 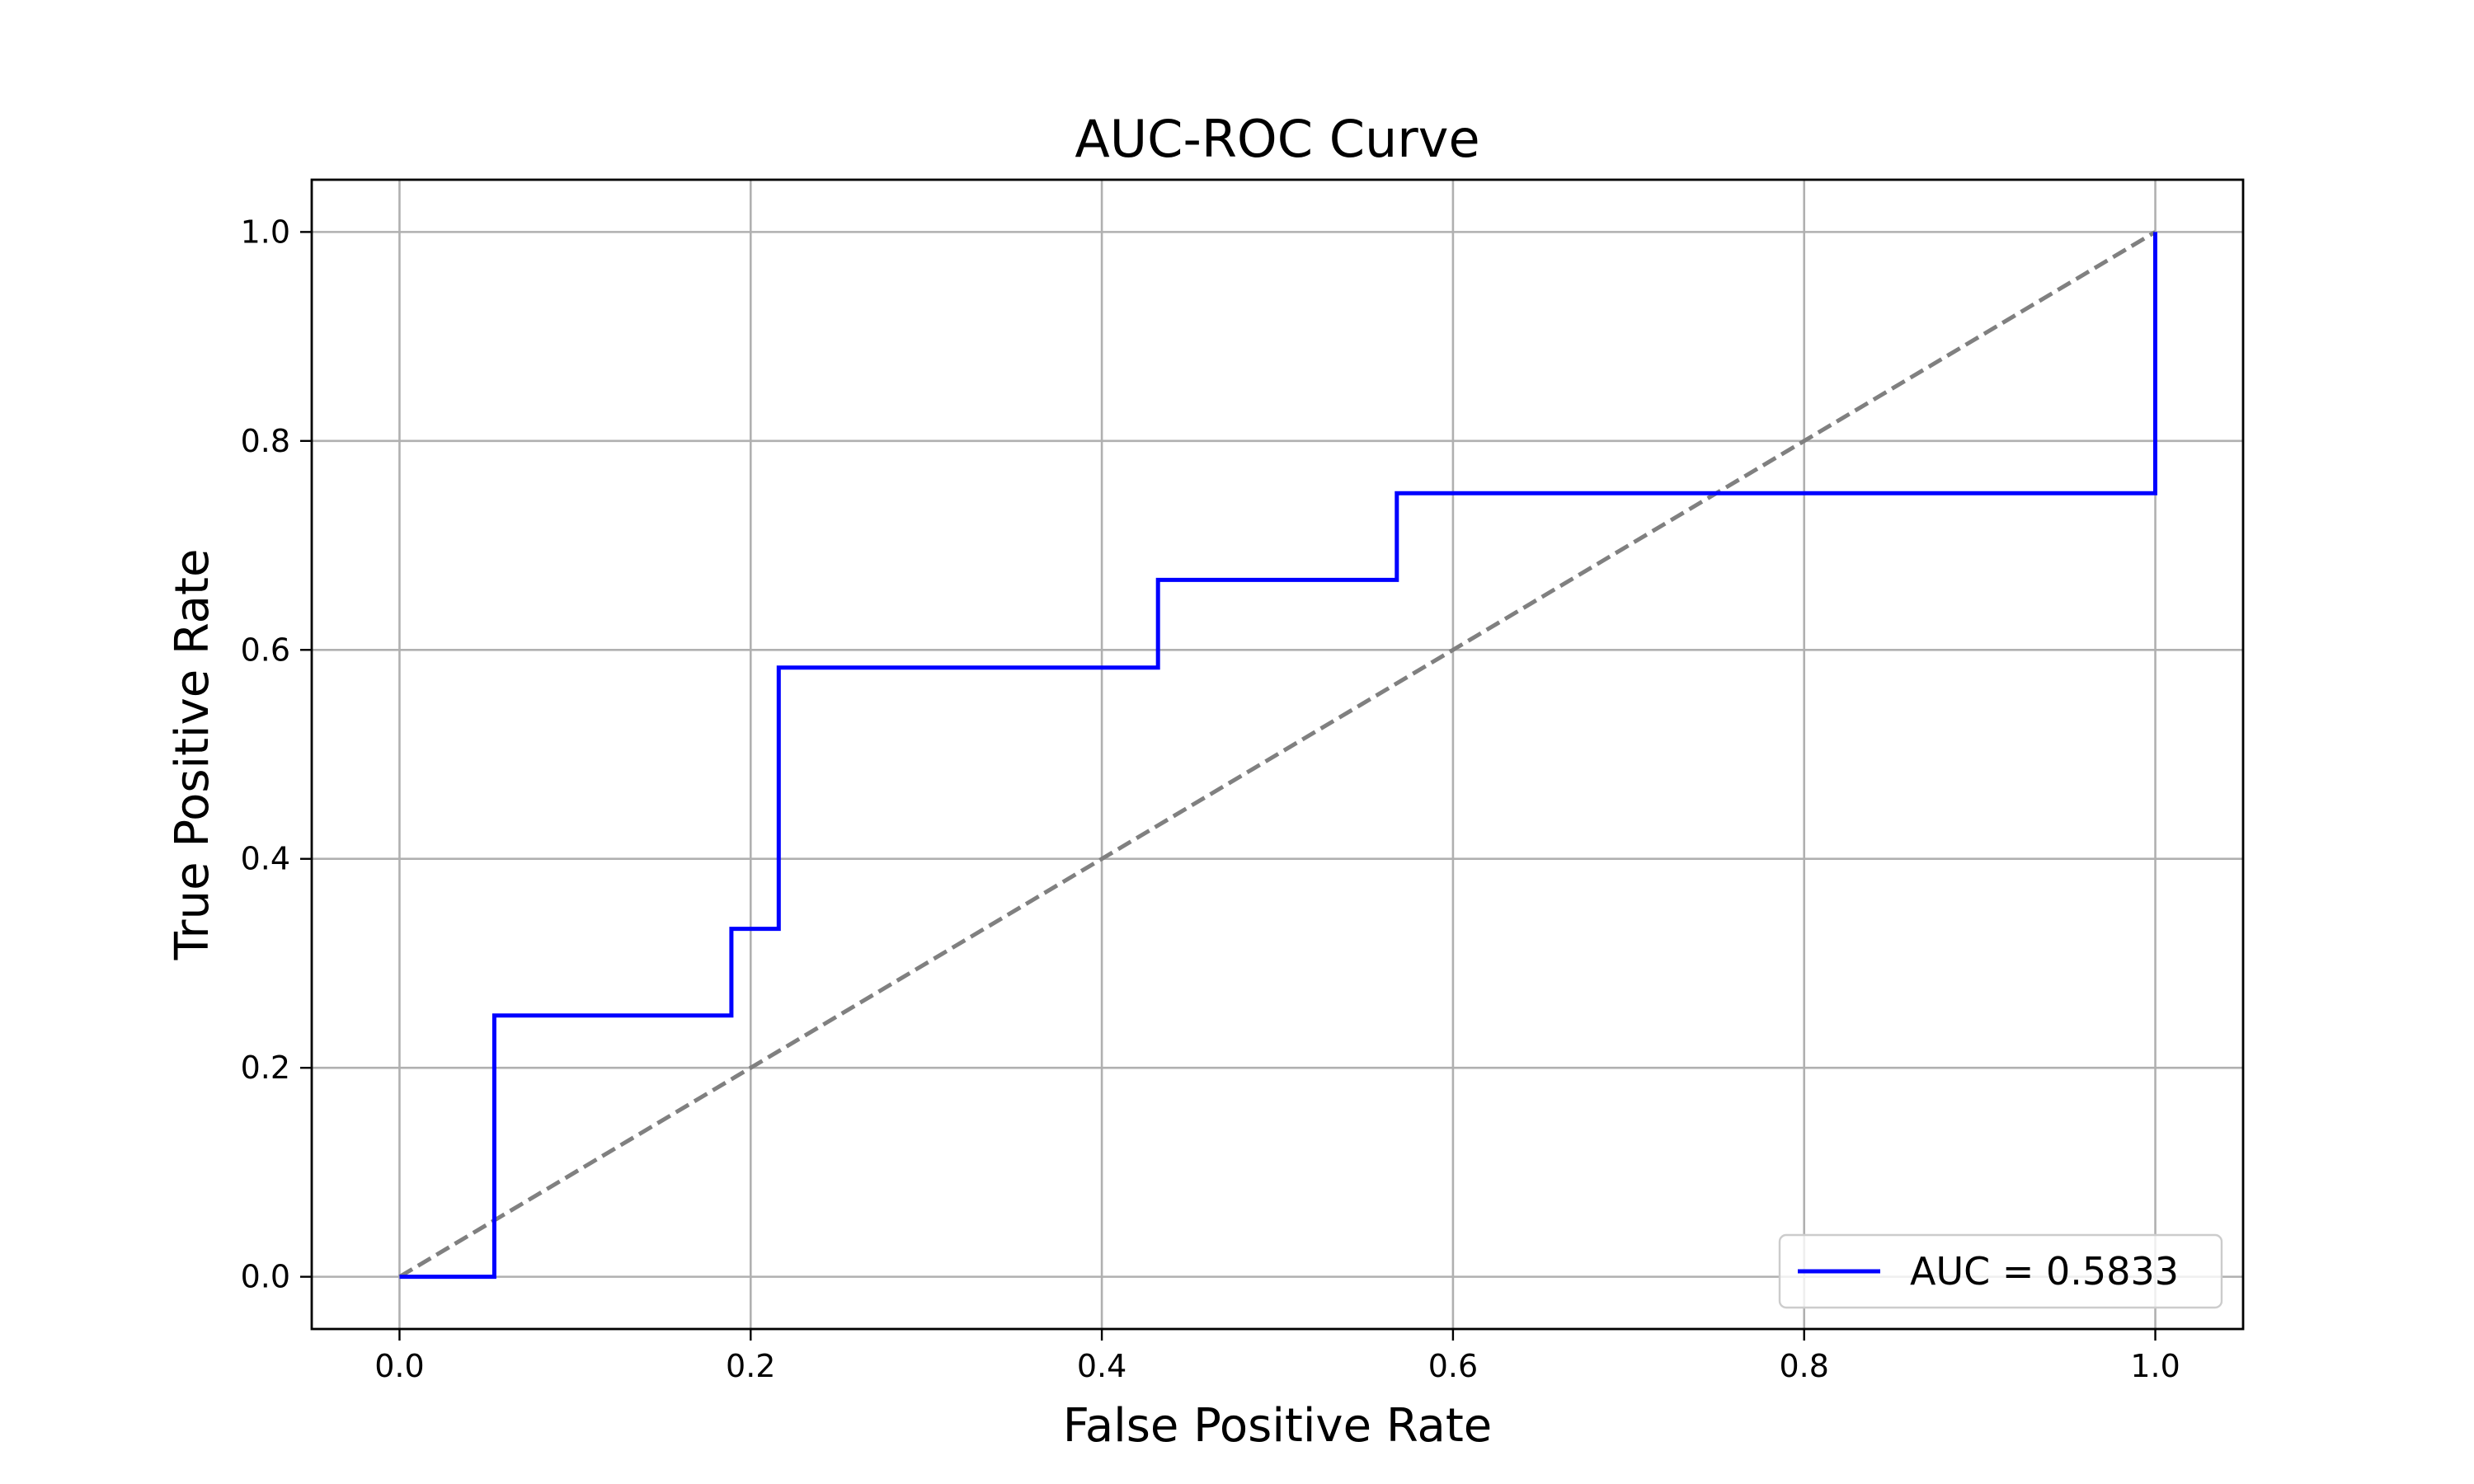 I want to click on y-tick-label: 1.0, so click(x=265, y=232).